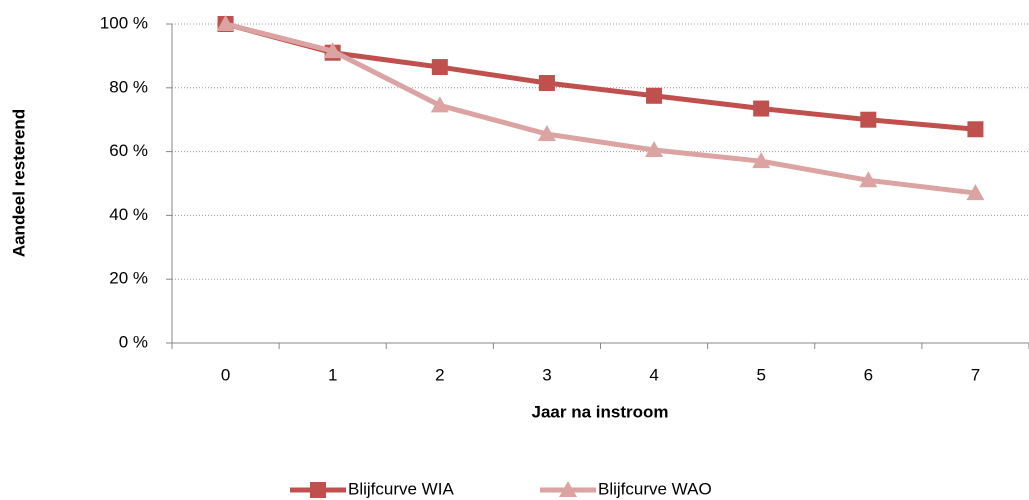 This screenshot has width=1029, height=500. I want to click on x-tick-label: 4, so click(653, 374).